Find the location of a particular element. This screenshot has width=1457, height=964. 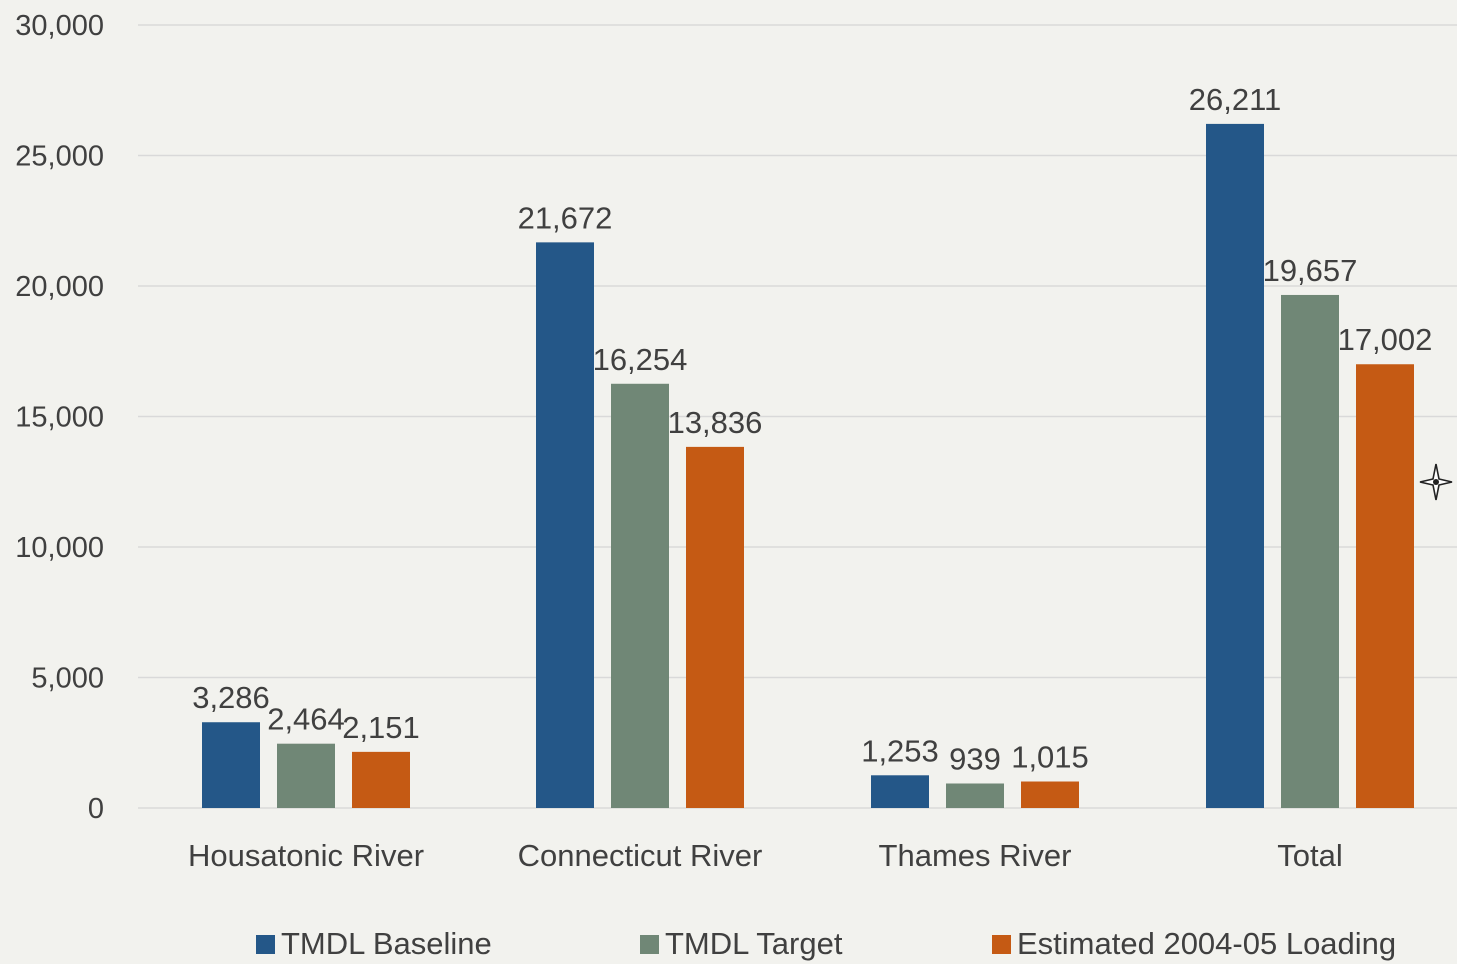

category-label-housatonic-river: Housatonic River is located at coordinates (306, 855).